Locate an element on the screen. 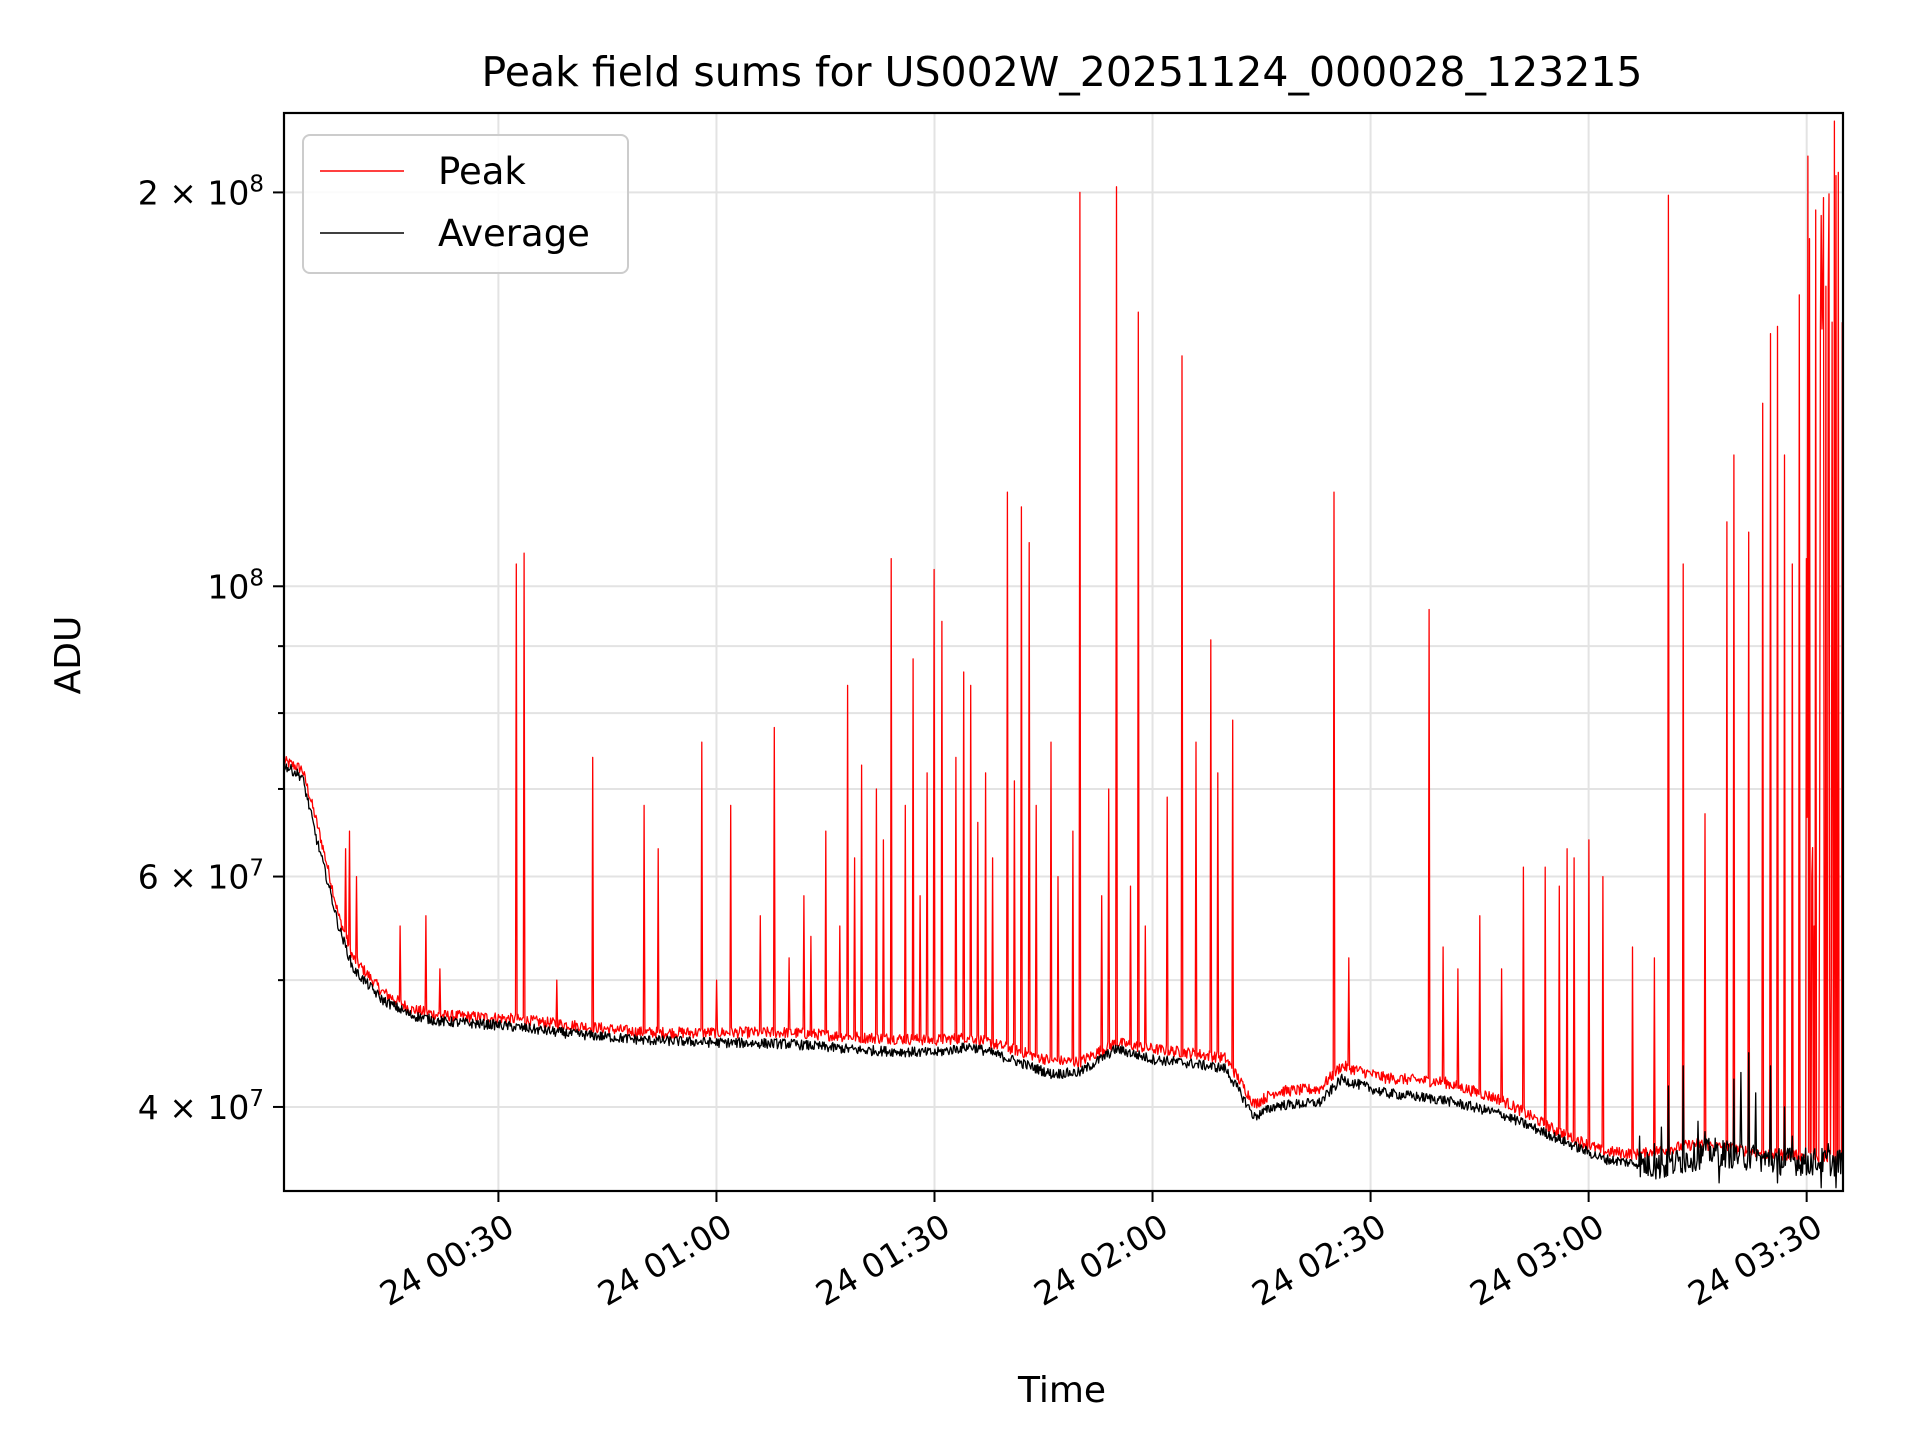  legend: Peak Average is located at coordinates (465, 204).